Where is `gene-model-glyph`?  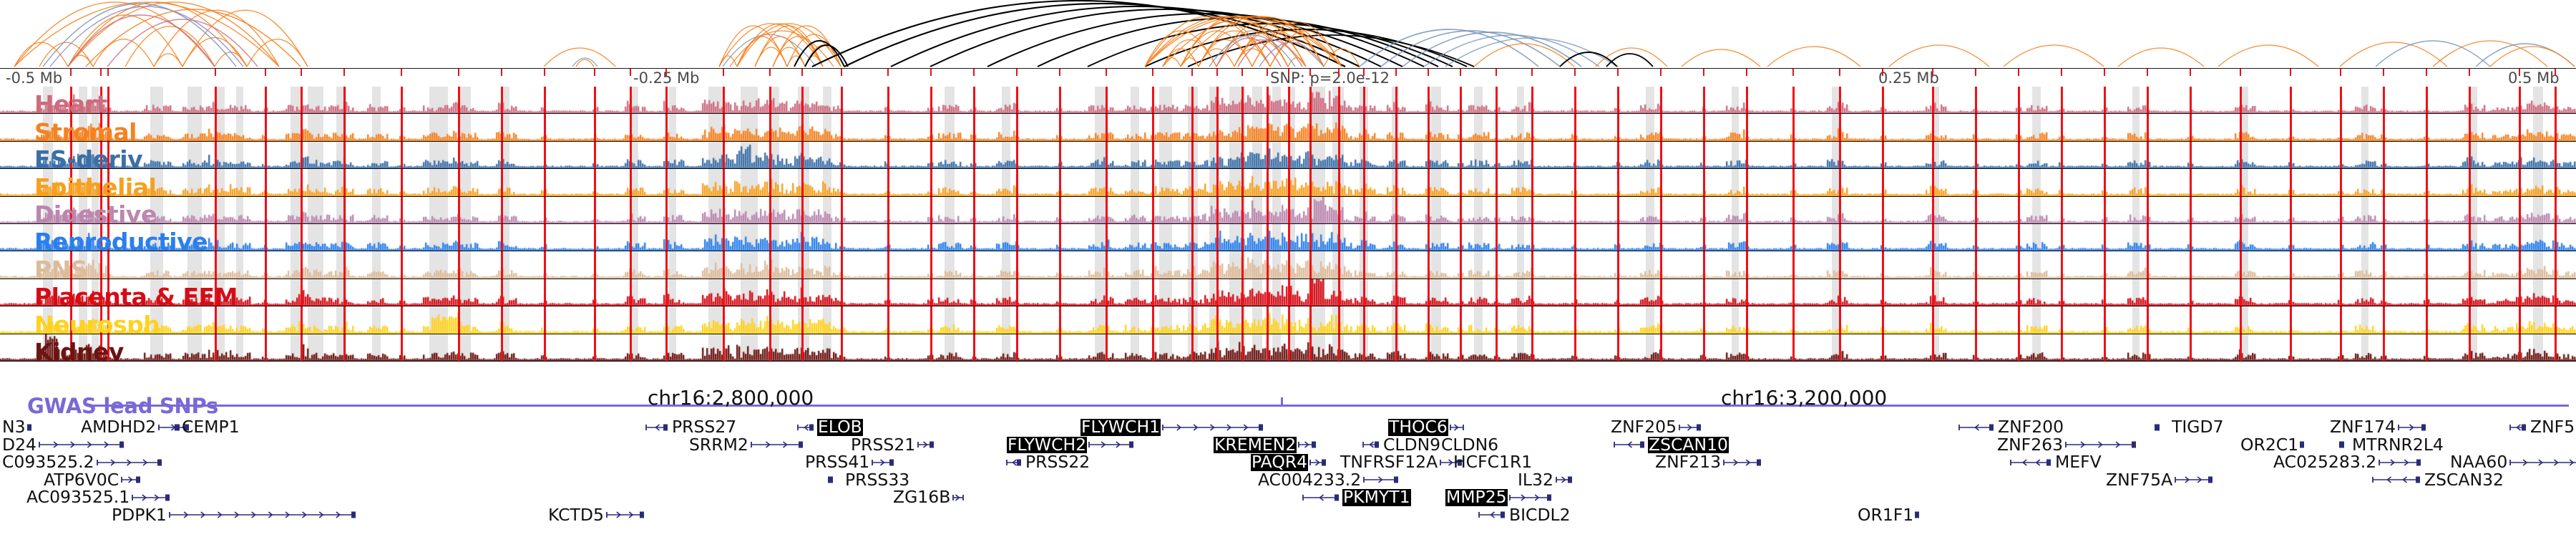 gene-model-glyph is located at coordinates (776, 444).